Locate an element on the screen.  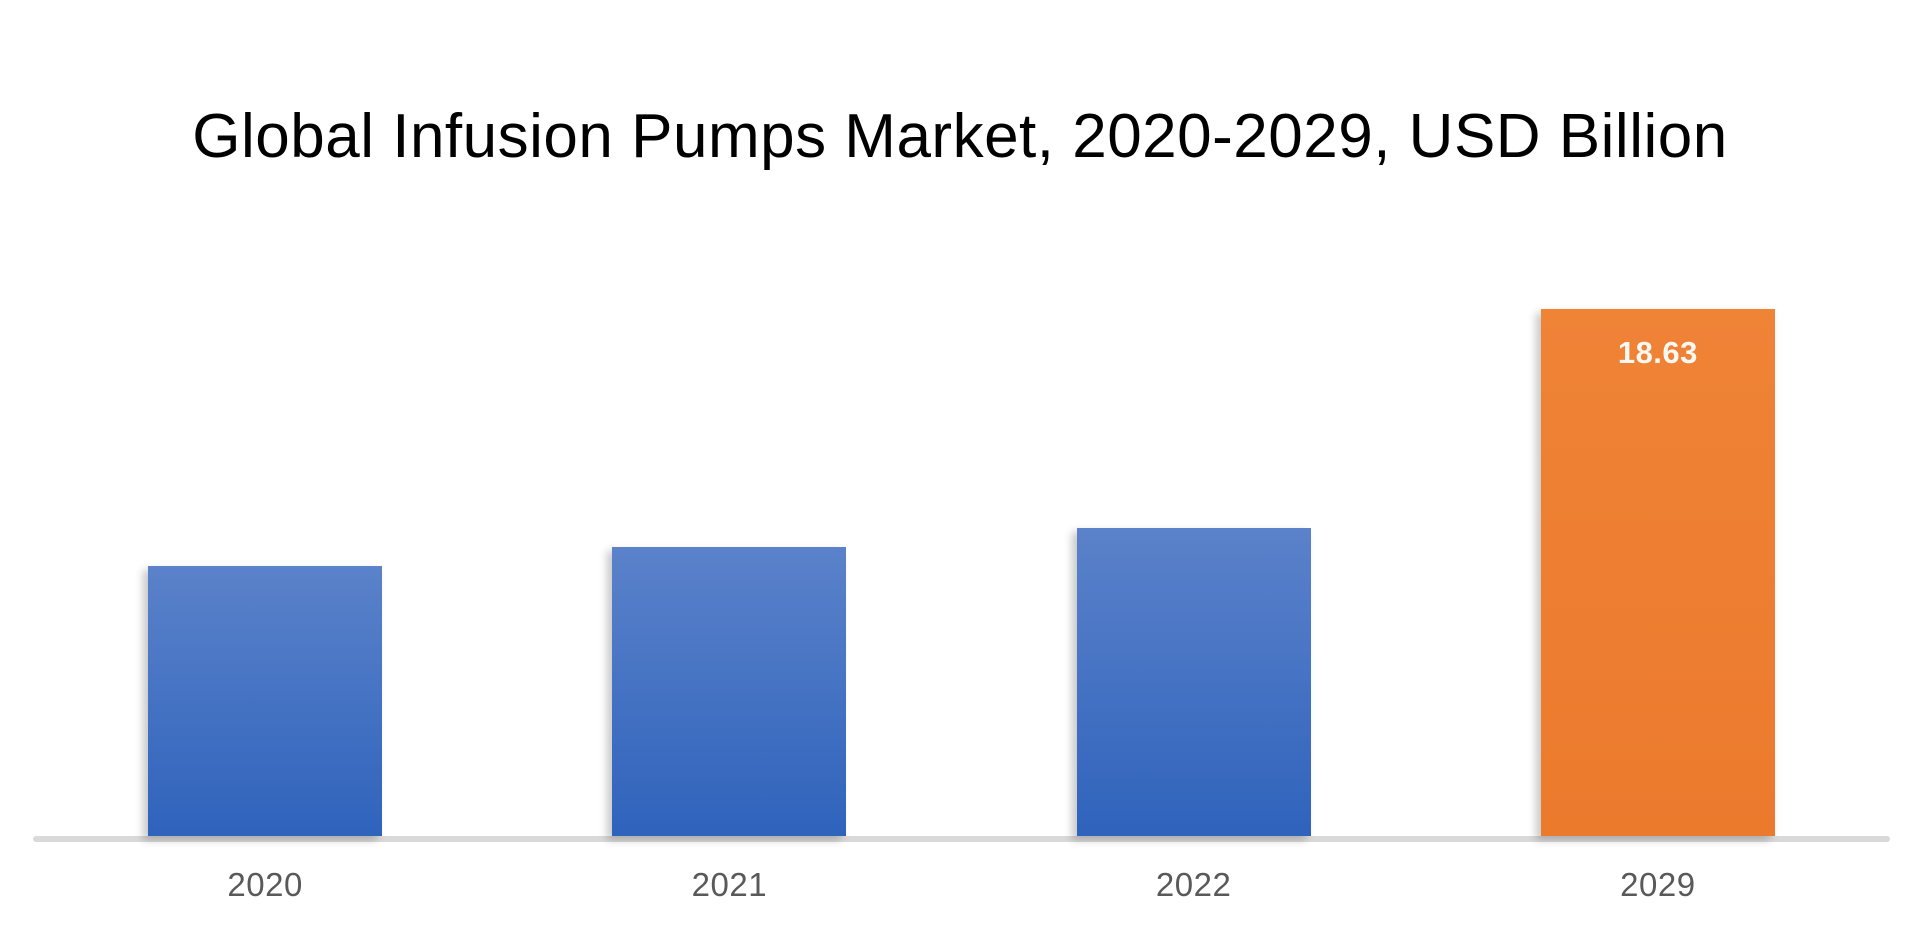
tick-label-2022: 2022 is located at coordinates (1193, 884).